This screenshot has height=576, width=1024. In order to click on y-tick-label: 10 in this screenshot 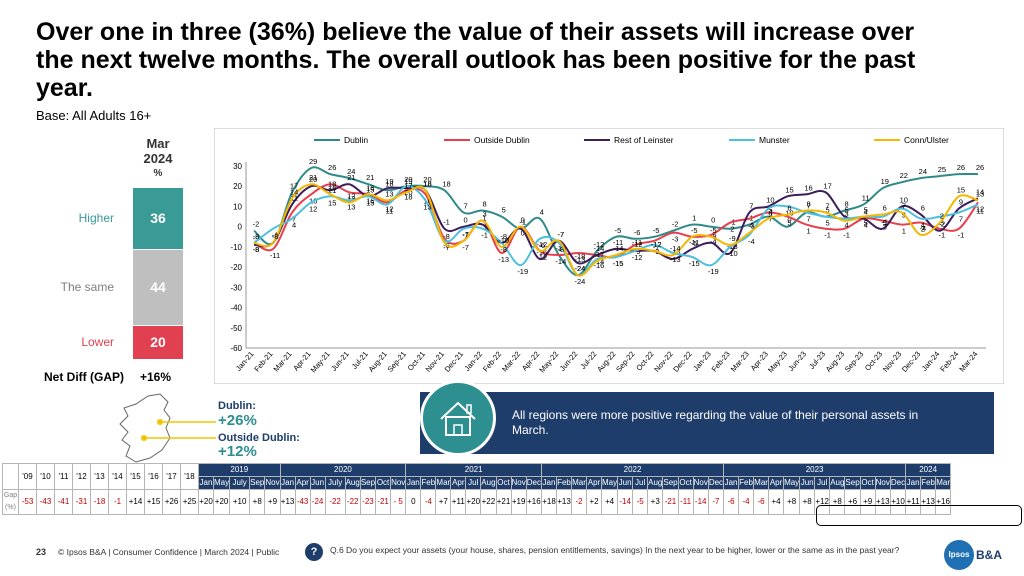, I will do `click(237, 206)`.